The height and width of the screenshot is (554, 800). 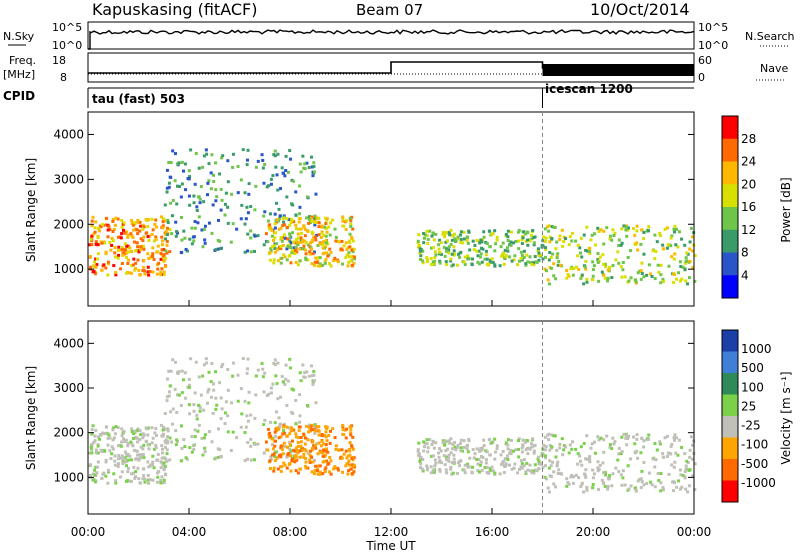 I want to click on velocity-colorbar-tick: -100, so click(x=754, y=445).